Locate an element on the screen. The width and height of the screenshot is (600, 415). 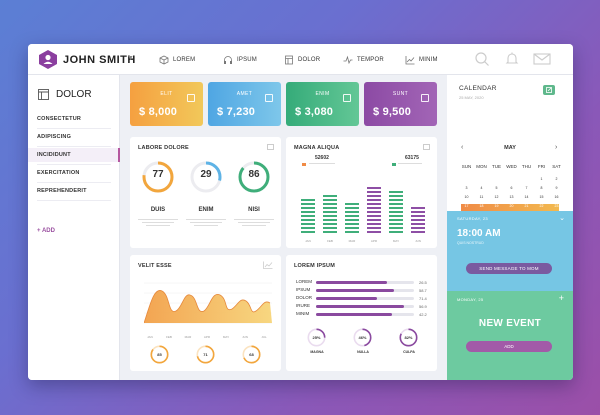
bell-icon is located at coordinates (512, 59).